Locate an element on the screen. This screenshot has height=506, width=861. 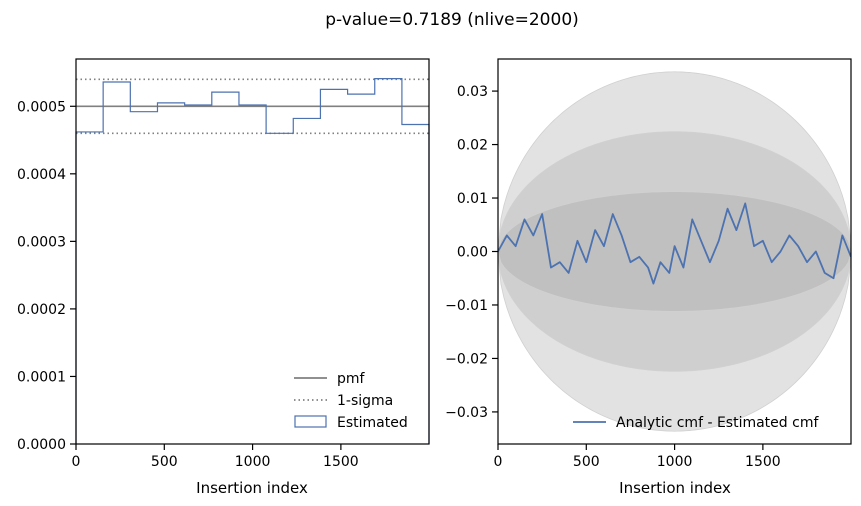
pmf-y-tick-label: 0.0000 is located at coordinates (41, 445).